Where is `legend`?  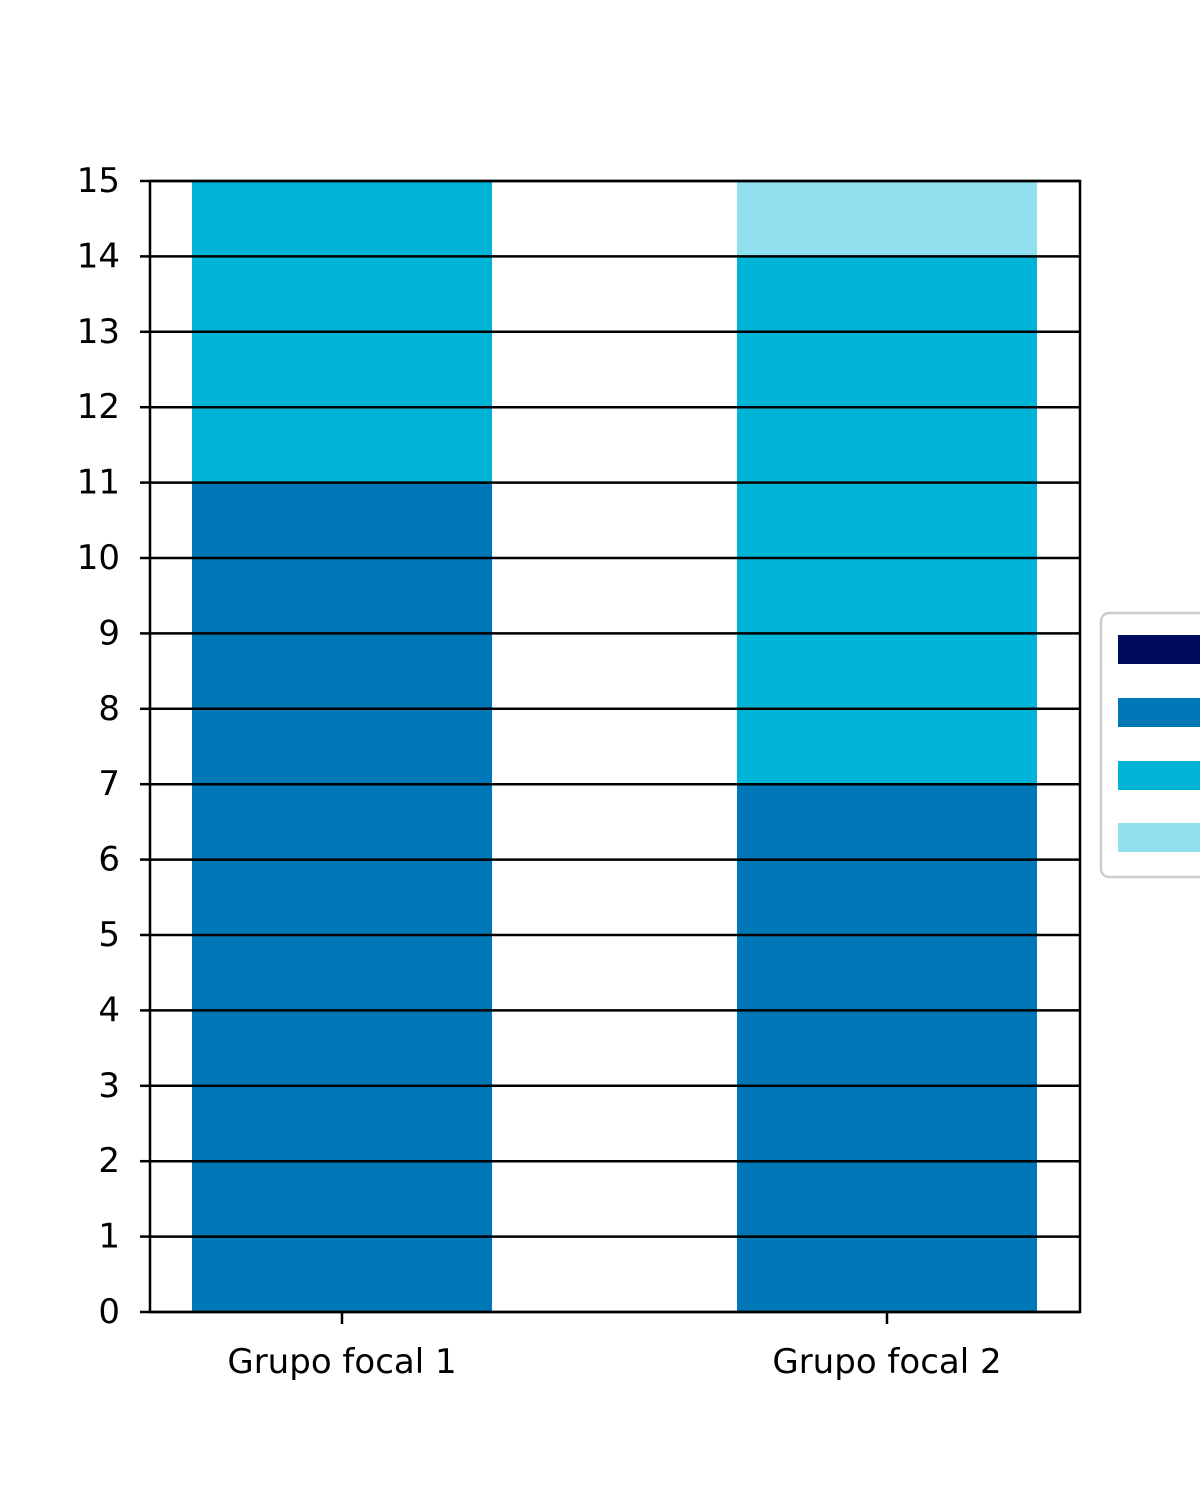 legend is located at coordinates (1149, 745).